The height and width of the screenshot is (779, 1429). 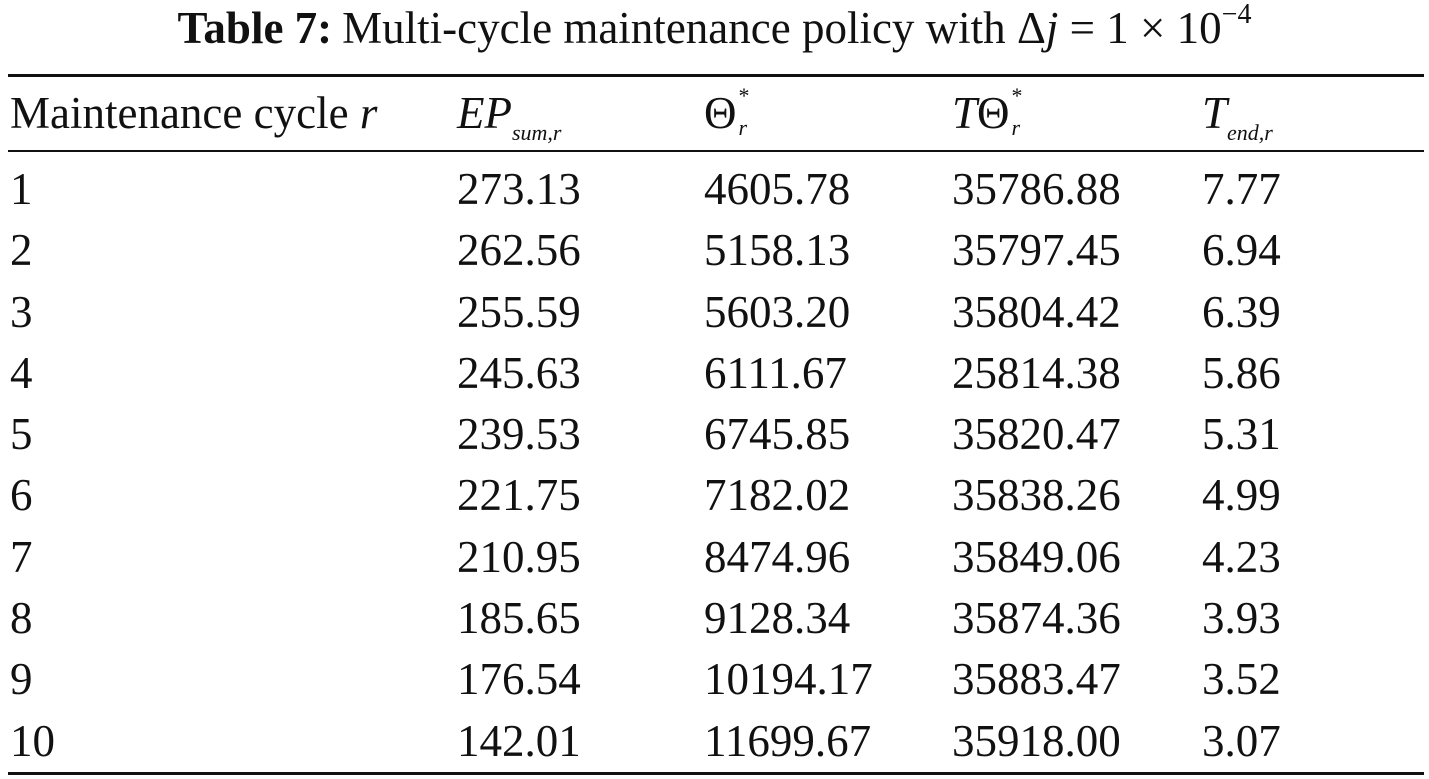 What do you see at coordinates (484, 113) in the screenshot?
I see `header-ep-main: EP` at bounding box center [484, 113].